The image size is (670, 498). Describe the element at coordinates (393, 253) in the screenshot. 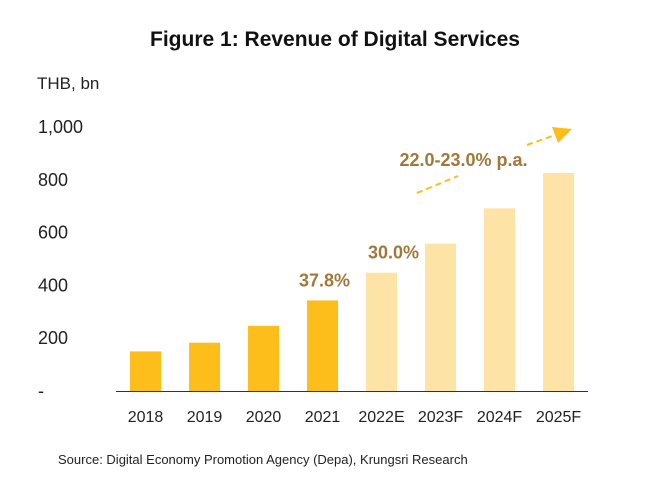

I see `growth-annotation-2022: 30.0%` at that location.